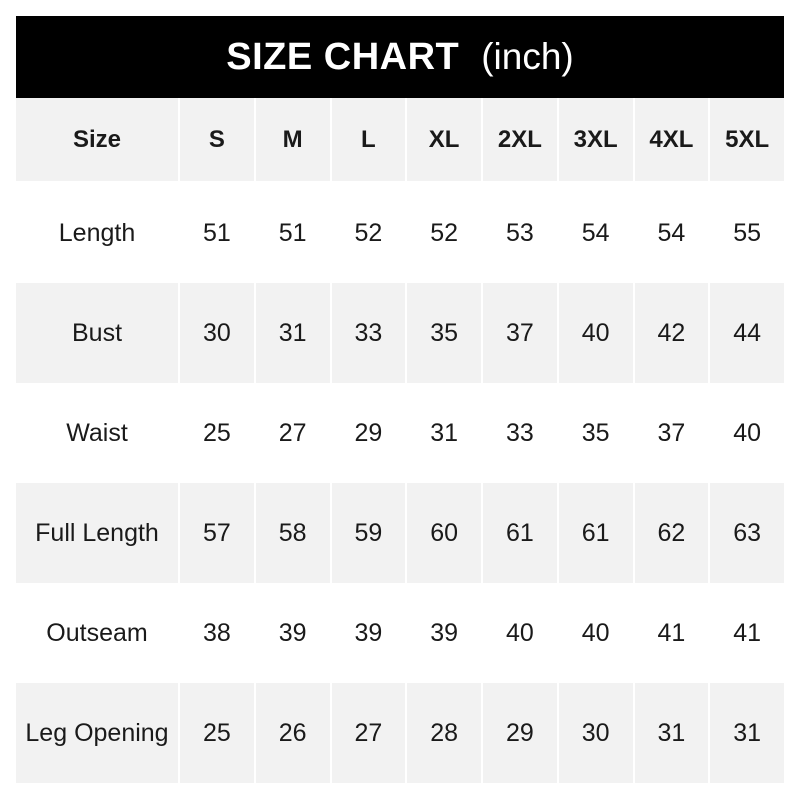  Describe the element at coordinates (747, 139) in the screenshot. I see `header-size-5xl: 5XL` at that location.